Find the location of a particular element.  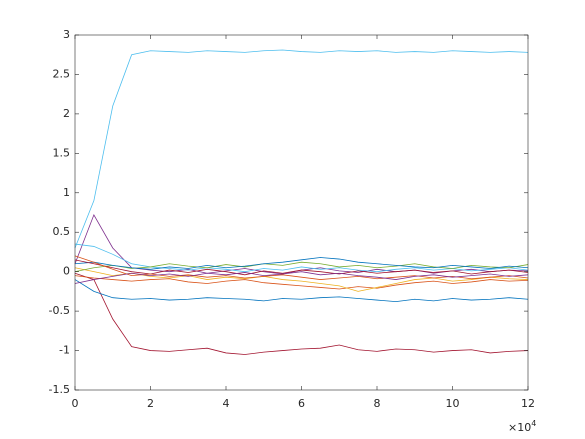

x-tick-label: 8 is located at coordinates (377, 403).